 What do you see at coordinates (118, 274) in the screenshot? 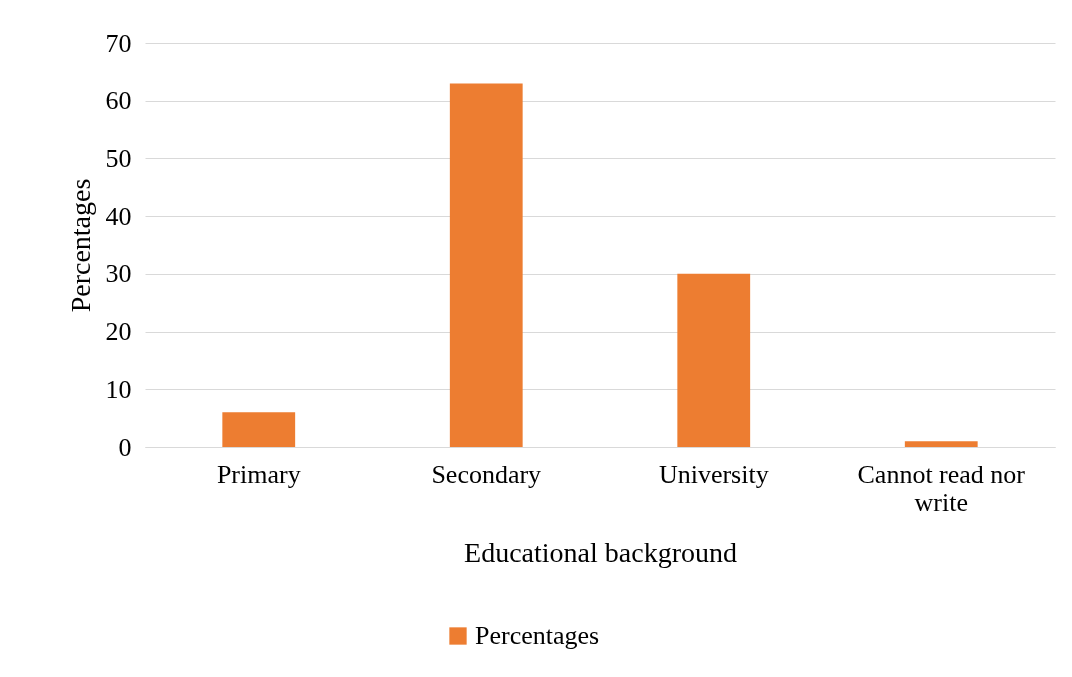
I see `y-tick-label: 30` at bounding box center [118, 274].